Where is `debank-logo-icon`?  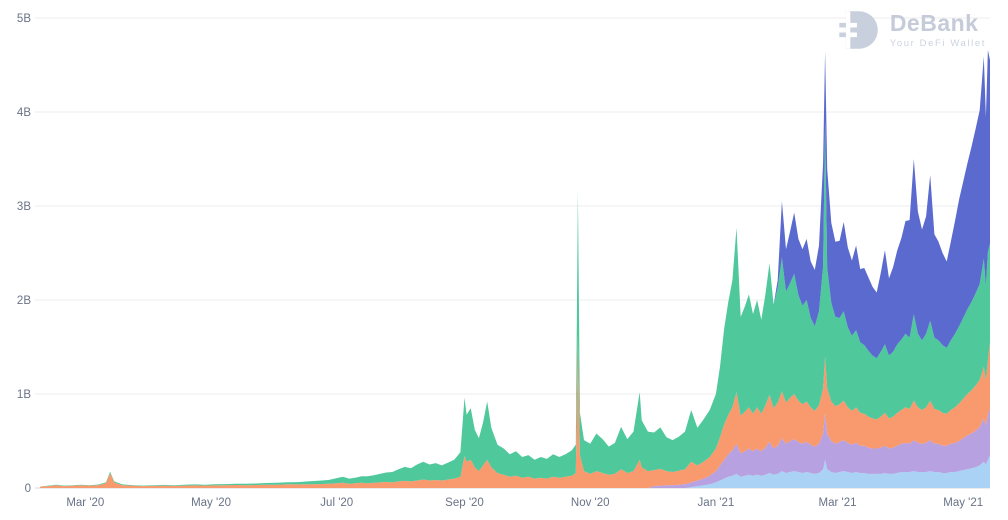
debank-logo-icon is located at coordinates (858, 30).